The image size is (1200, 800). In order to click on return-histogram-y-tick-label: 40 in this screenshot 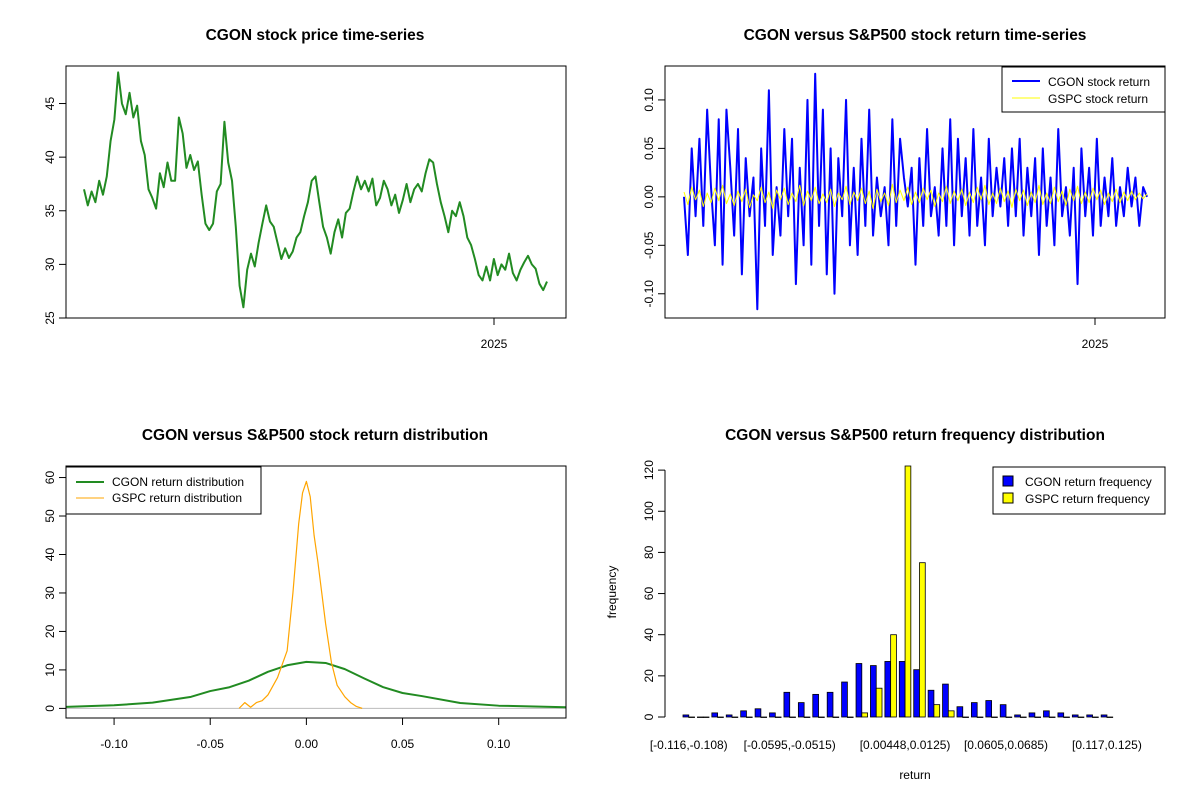, I will do `click(649, 635)`.